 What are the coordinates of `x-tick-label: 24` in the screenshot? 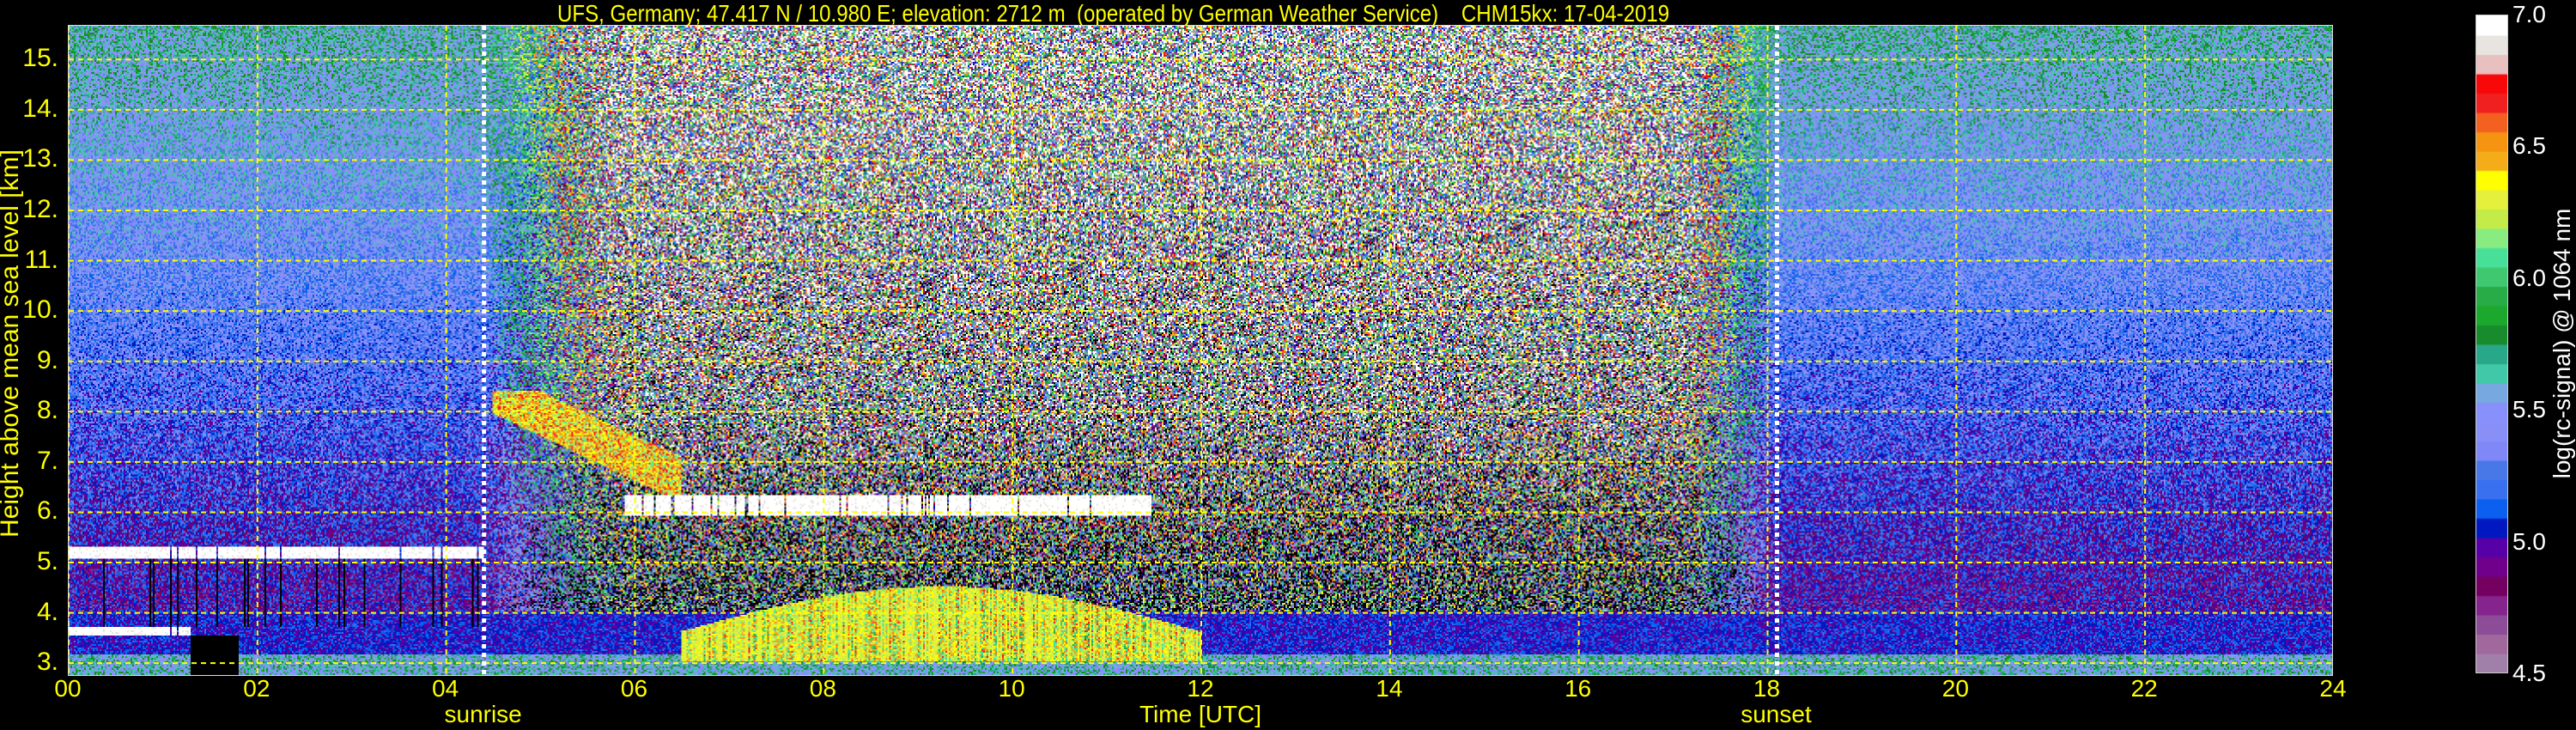 It's located at (2333, 688).